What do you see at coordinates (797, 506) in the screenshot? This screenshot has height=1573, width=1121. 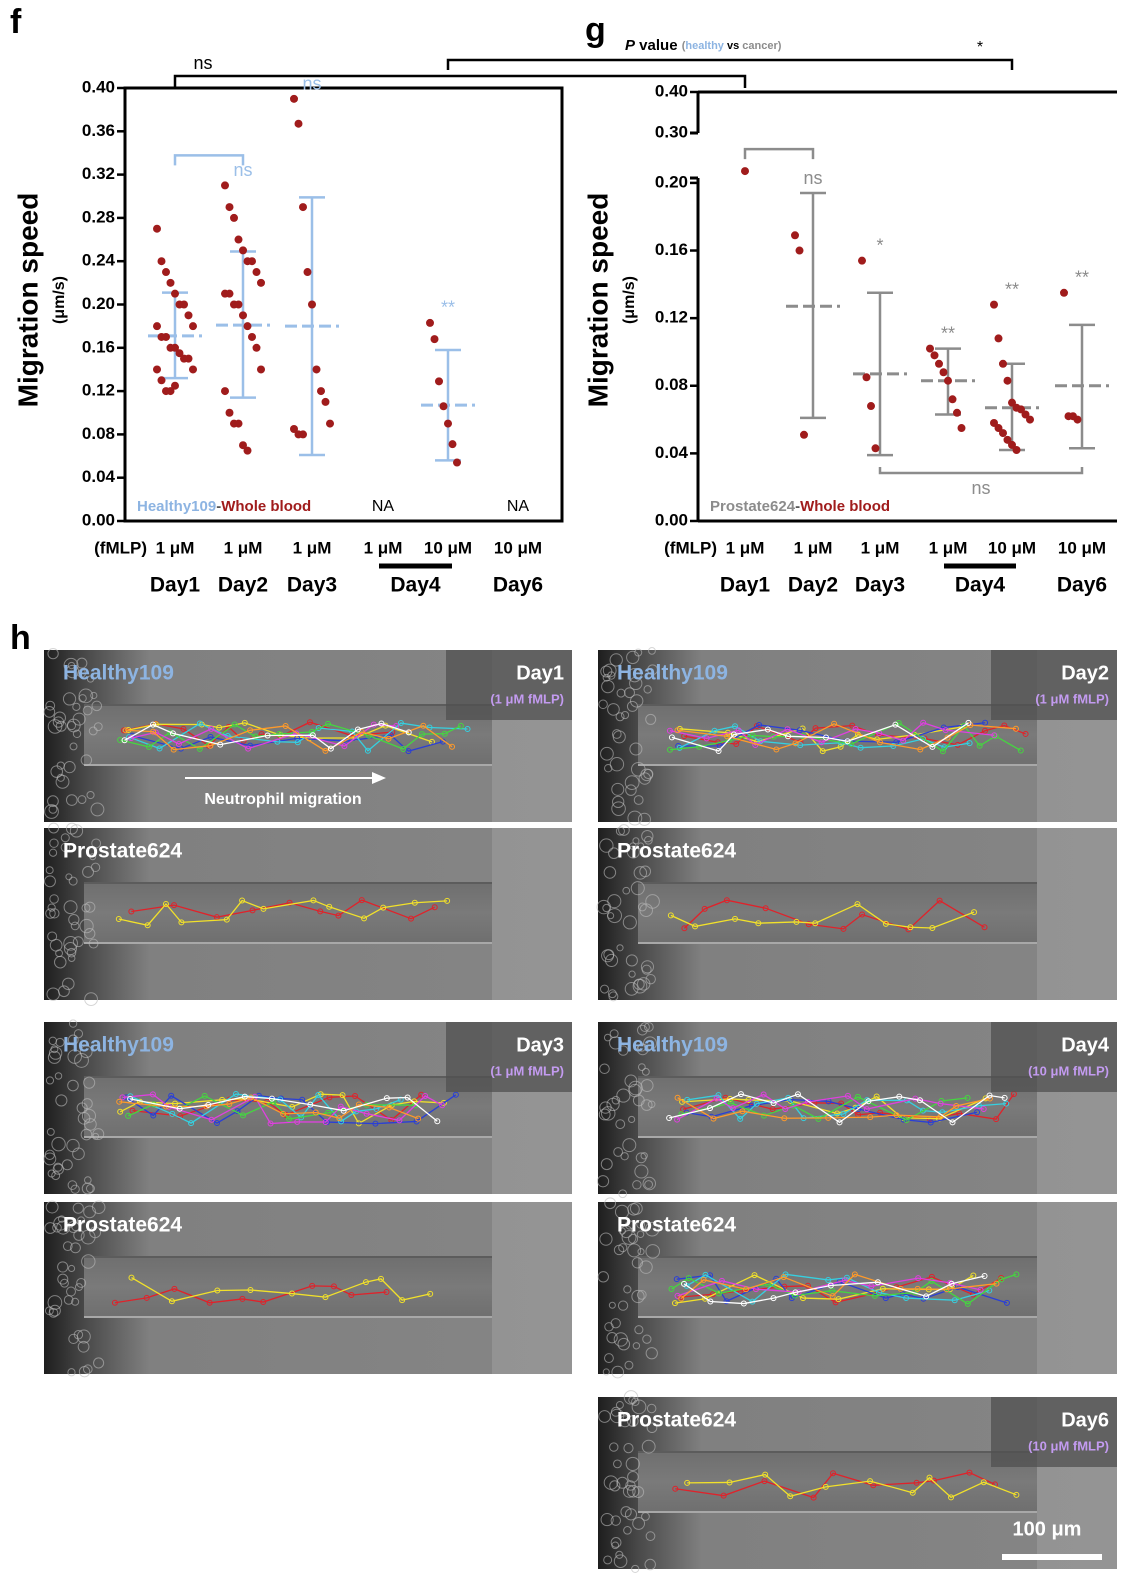 I see `sample-part: -` at bounding box center [797, 506].